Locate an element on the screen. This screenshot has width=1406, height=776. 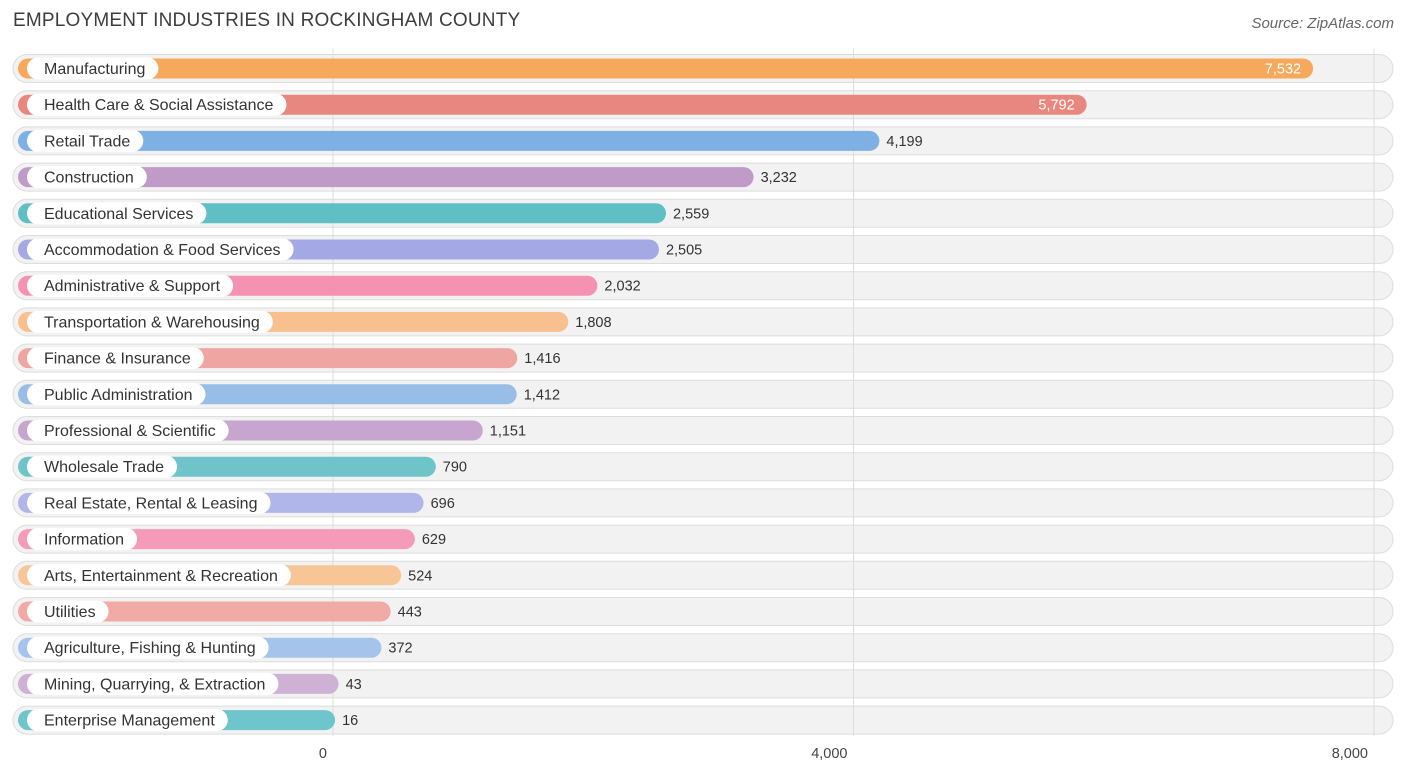
category-label: Construction is located at coordinates (89, 178).